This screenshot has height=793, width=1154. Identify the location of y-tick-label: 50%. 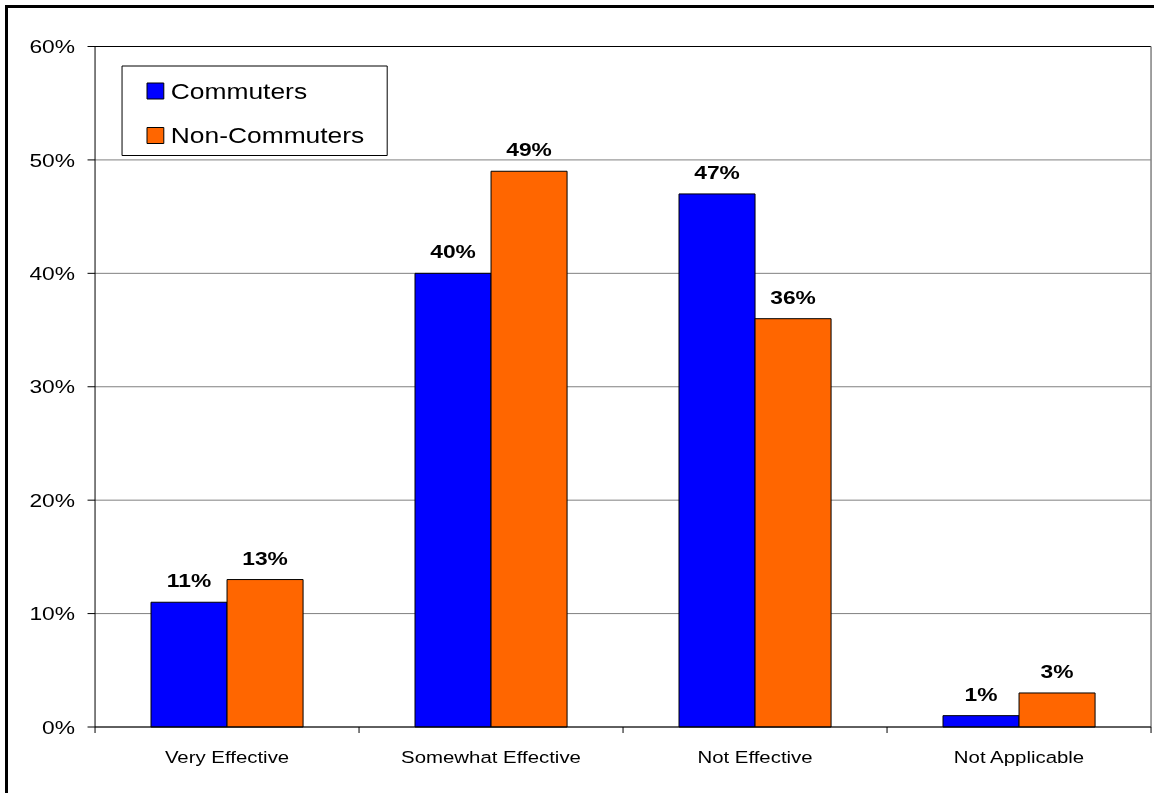
(52, 160).